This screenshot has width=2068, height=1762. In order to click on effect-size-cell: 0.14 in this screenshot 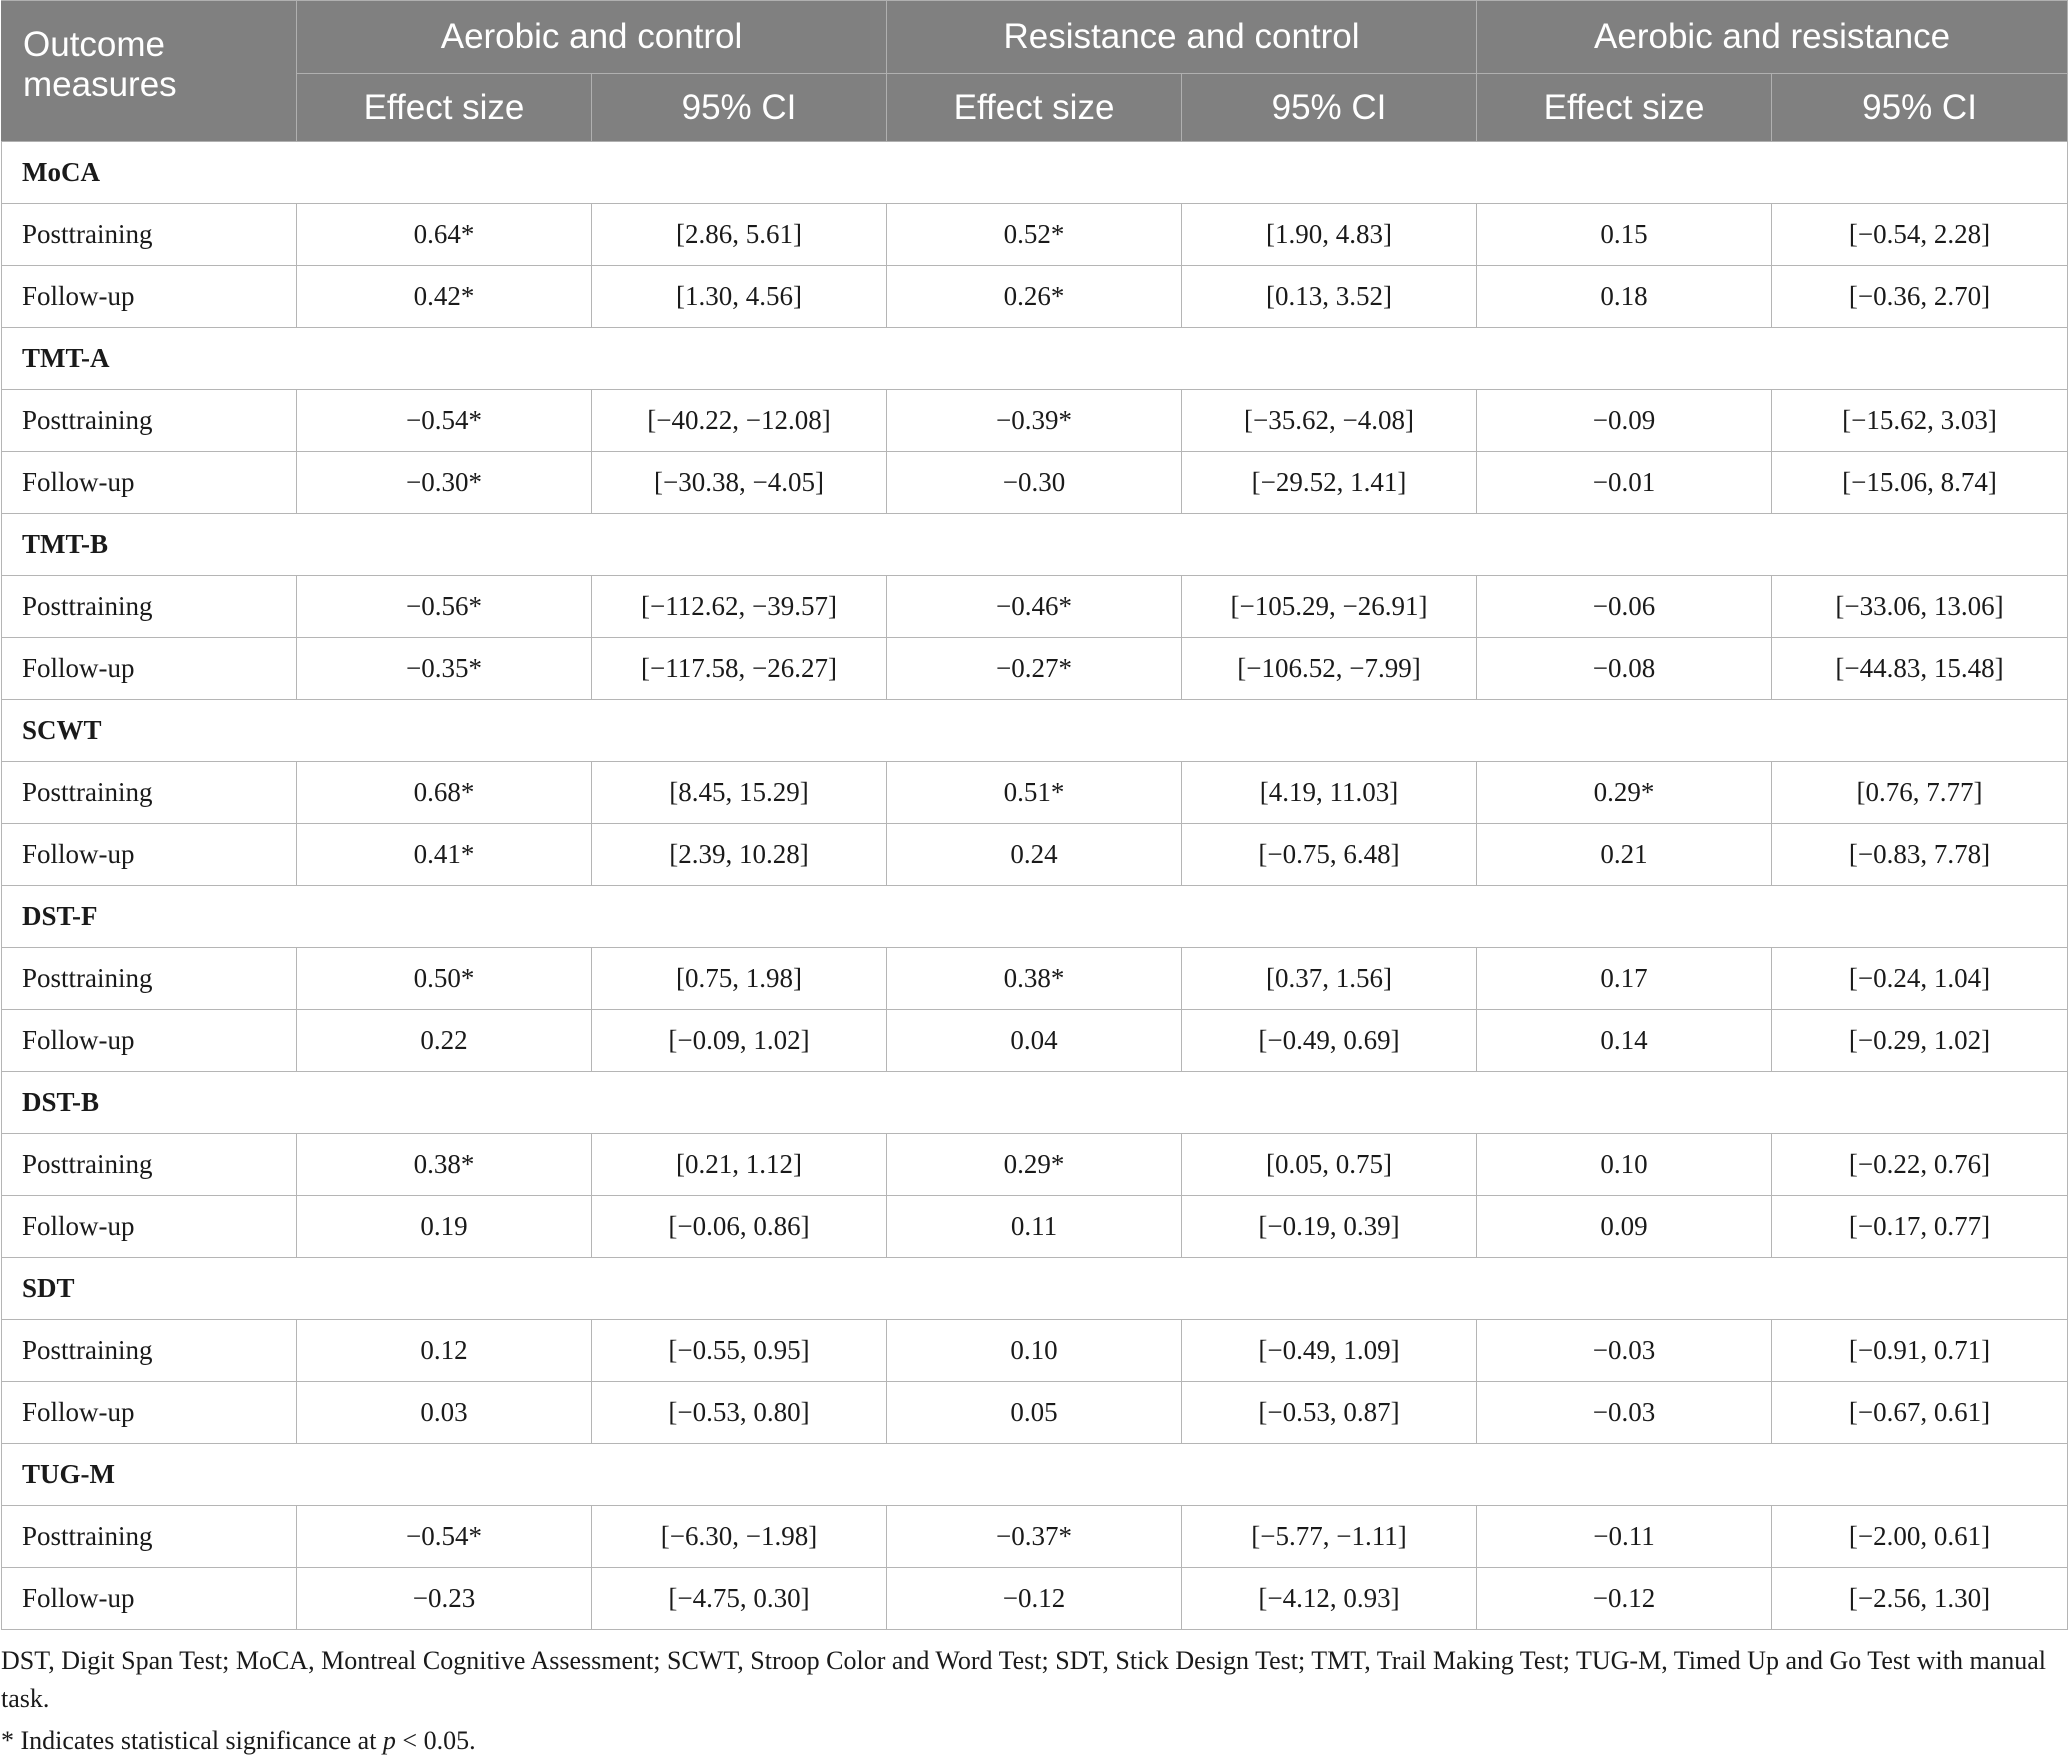, I will do `click(1624, 1040)`.